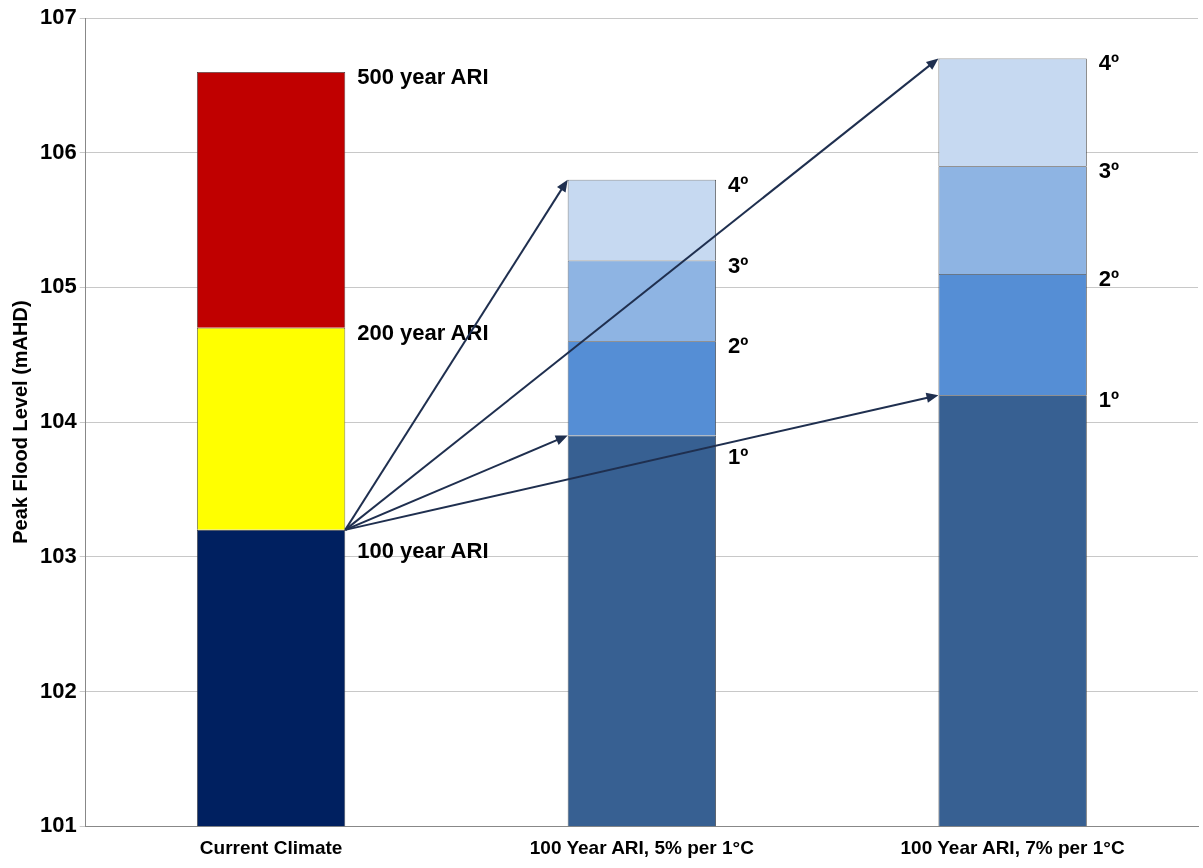  Describe the element at coordinates (58, 17) in the screenshot. I see `y-tick-label: 107` at that location.